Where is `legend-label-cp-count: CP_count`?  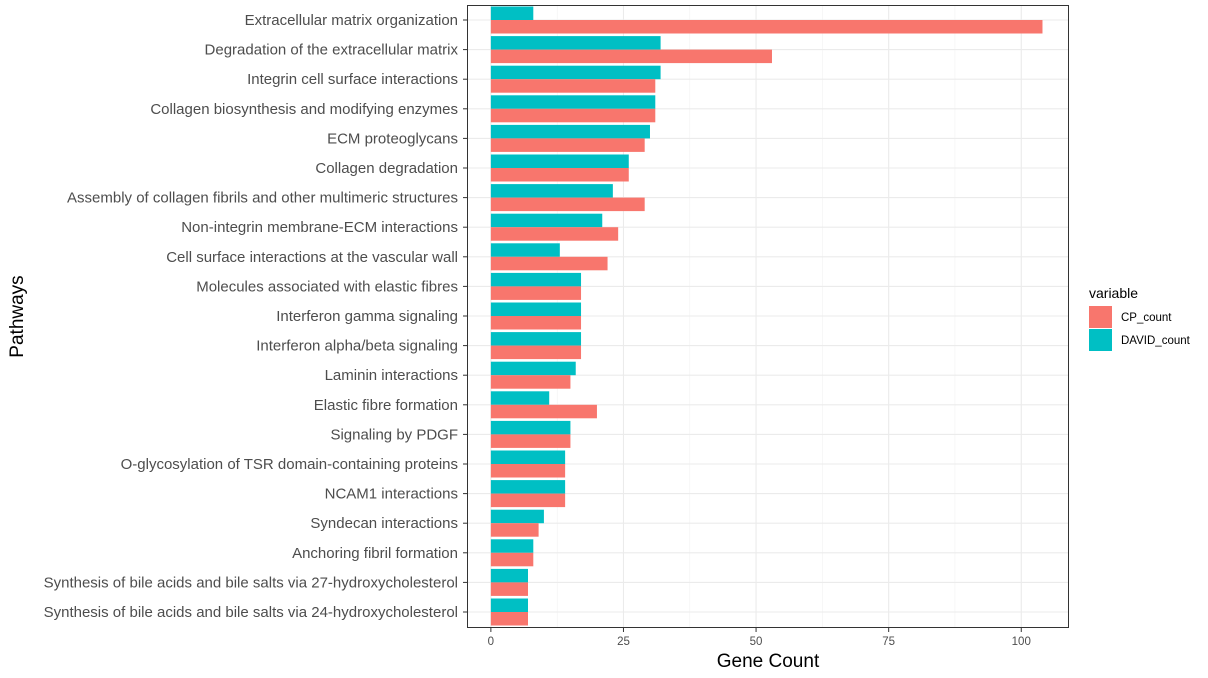 legend-label-cp-count: CP_count is located at coordinates (1146, 318).